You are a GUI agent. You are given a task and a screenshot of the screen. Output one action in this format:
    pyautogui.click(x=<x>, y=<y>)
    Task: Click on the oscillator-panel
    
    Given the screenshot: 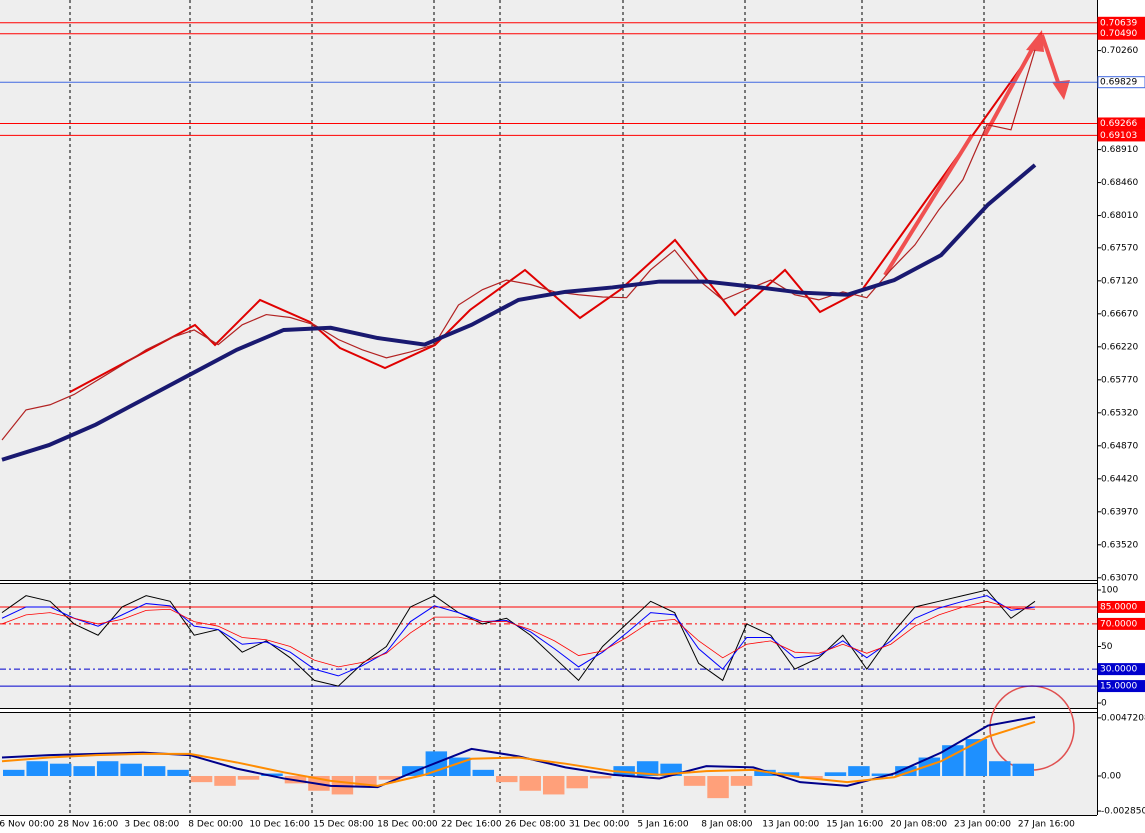 What is the action you would take?
    pyautogui.click(x=548, y=645)
    